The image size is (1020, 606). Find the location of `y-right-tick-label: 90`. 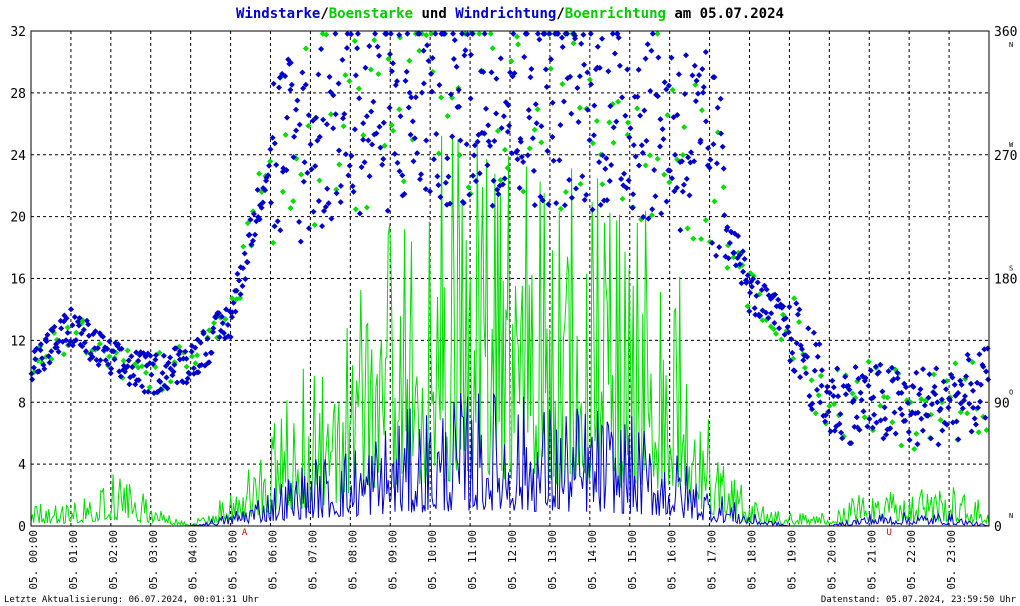

y-right-tick-label: 90 is located at coordinates (1002, 403).